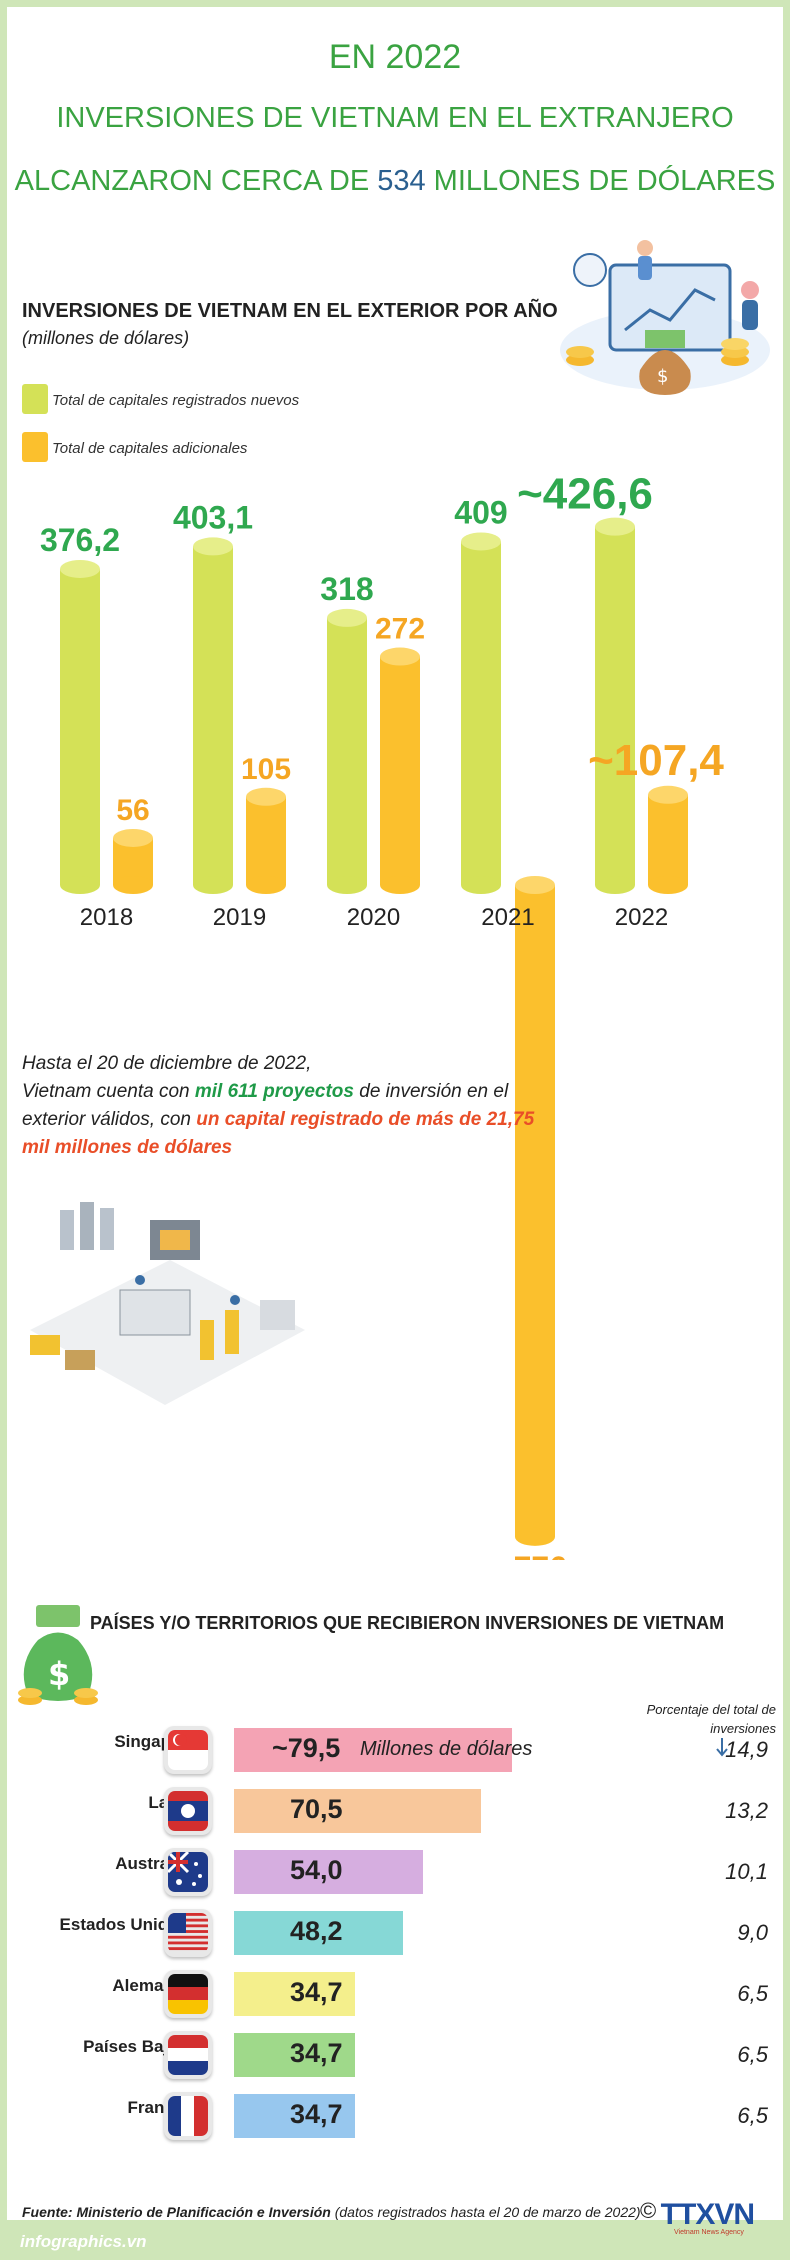 This screenshot has height=2260, width=790. Describe the element at coordinates (401, 181) in the screenshot. I see `header-amount: 534` at that location.